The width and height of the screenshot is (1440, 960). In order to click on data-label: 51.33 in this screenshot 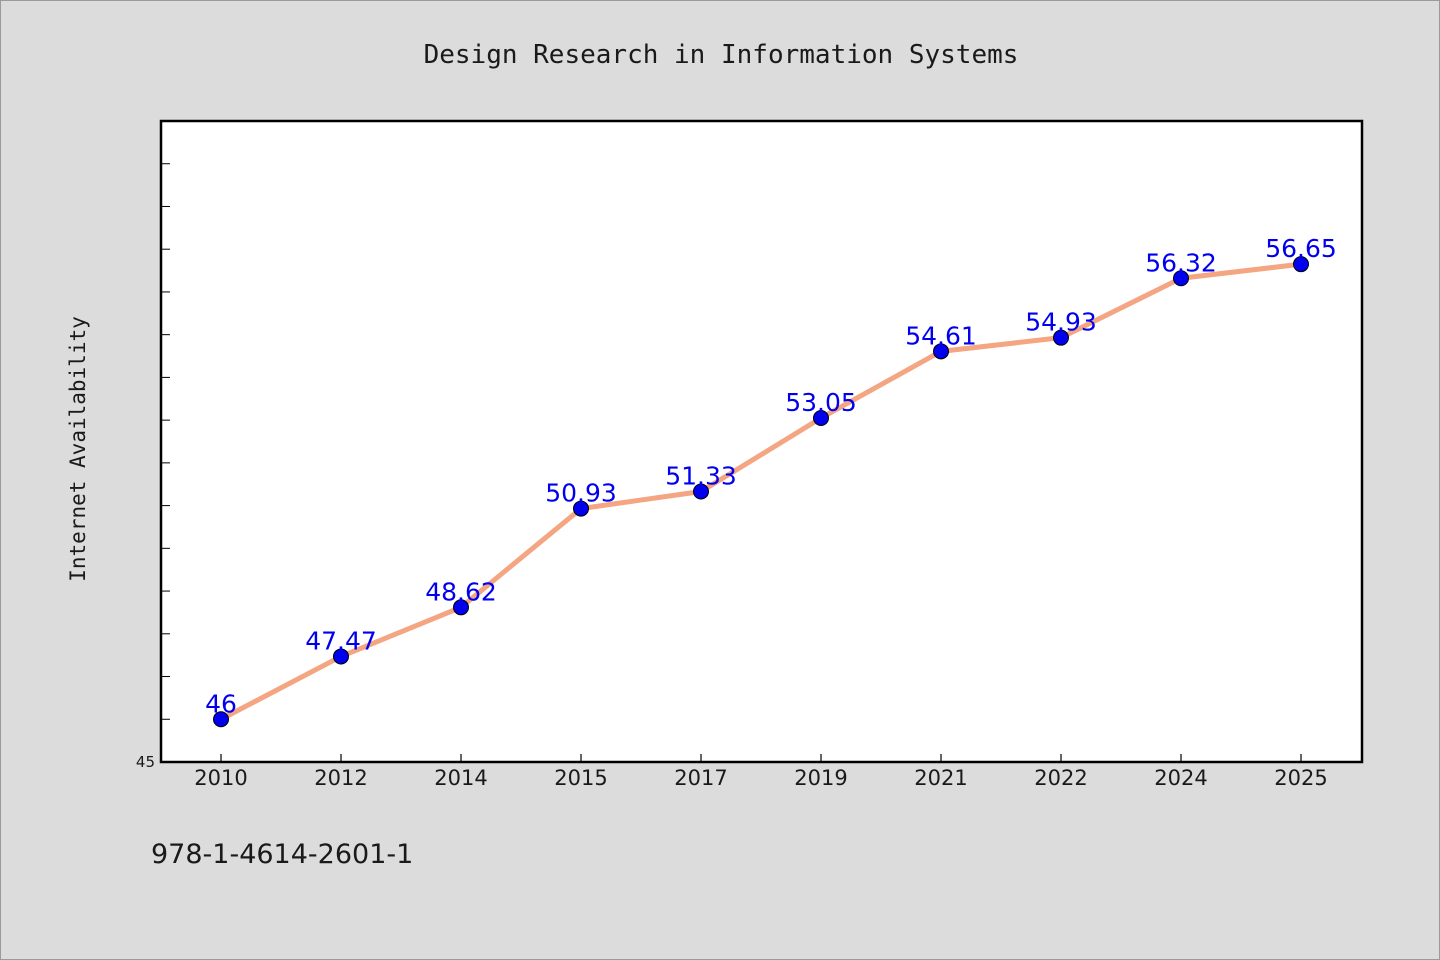, I will do `click(701, 475)`.